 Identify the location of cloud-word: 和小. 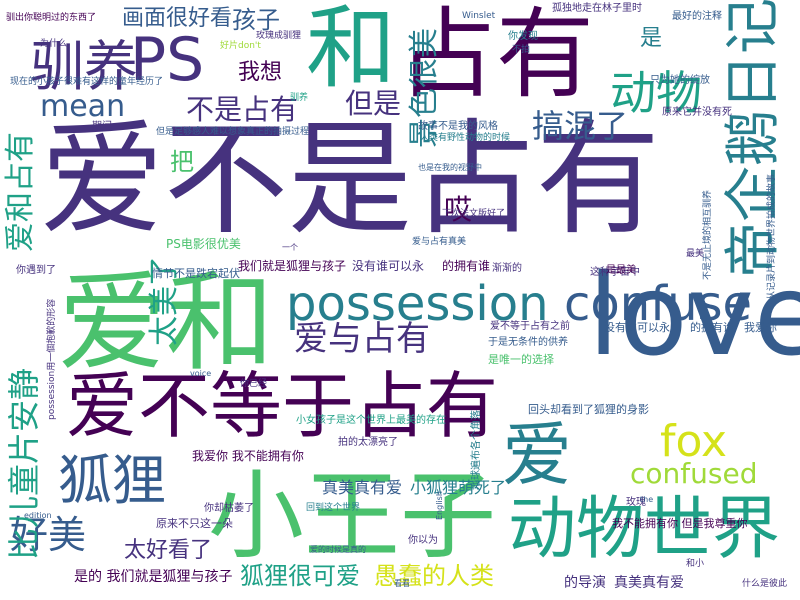
(695, 564).